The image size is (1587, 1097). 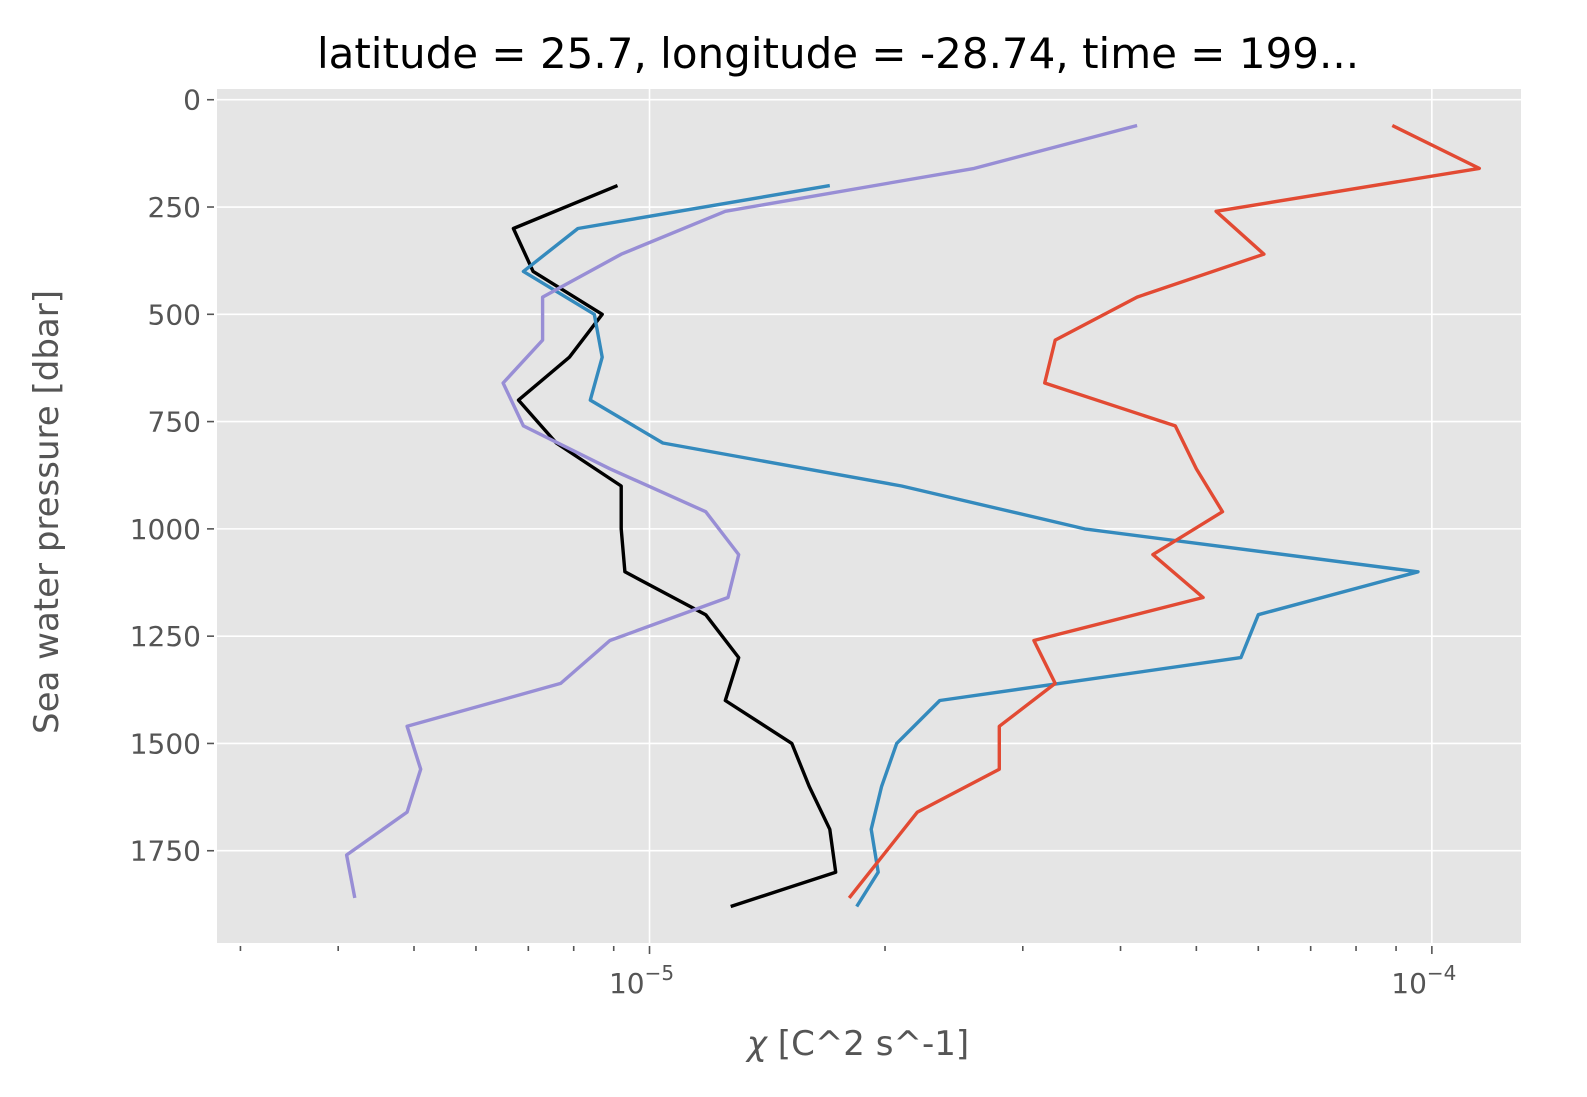 What do you see at coordinates (174, 422) in the screenshot?
I see `y-tick-label: 750` at bounding box center [174, 422].